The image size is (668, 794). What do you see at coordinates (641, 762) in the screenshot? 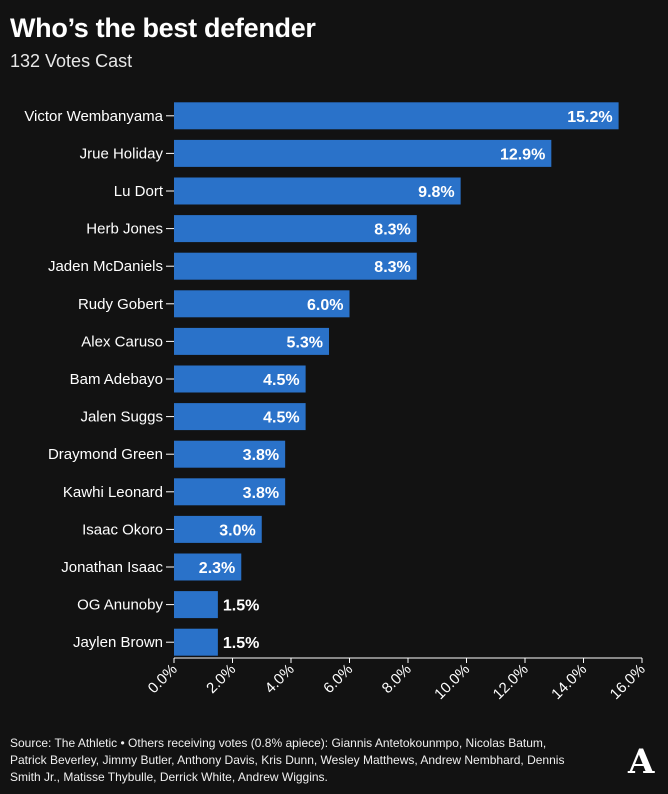
I see `the-athletic-logo: A` at bounding box center [641, 762].